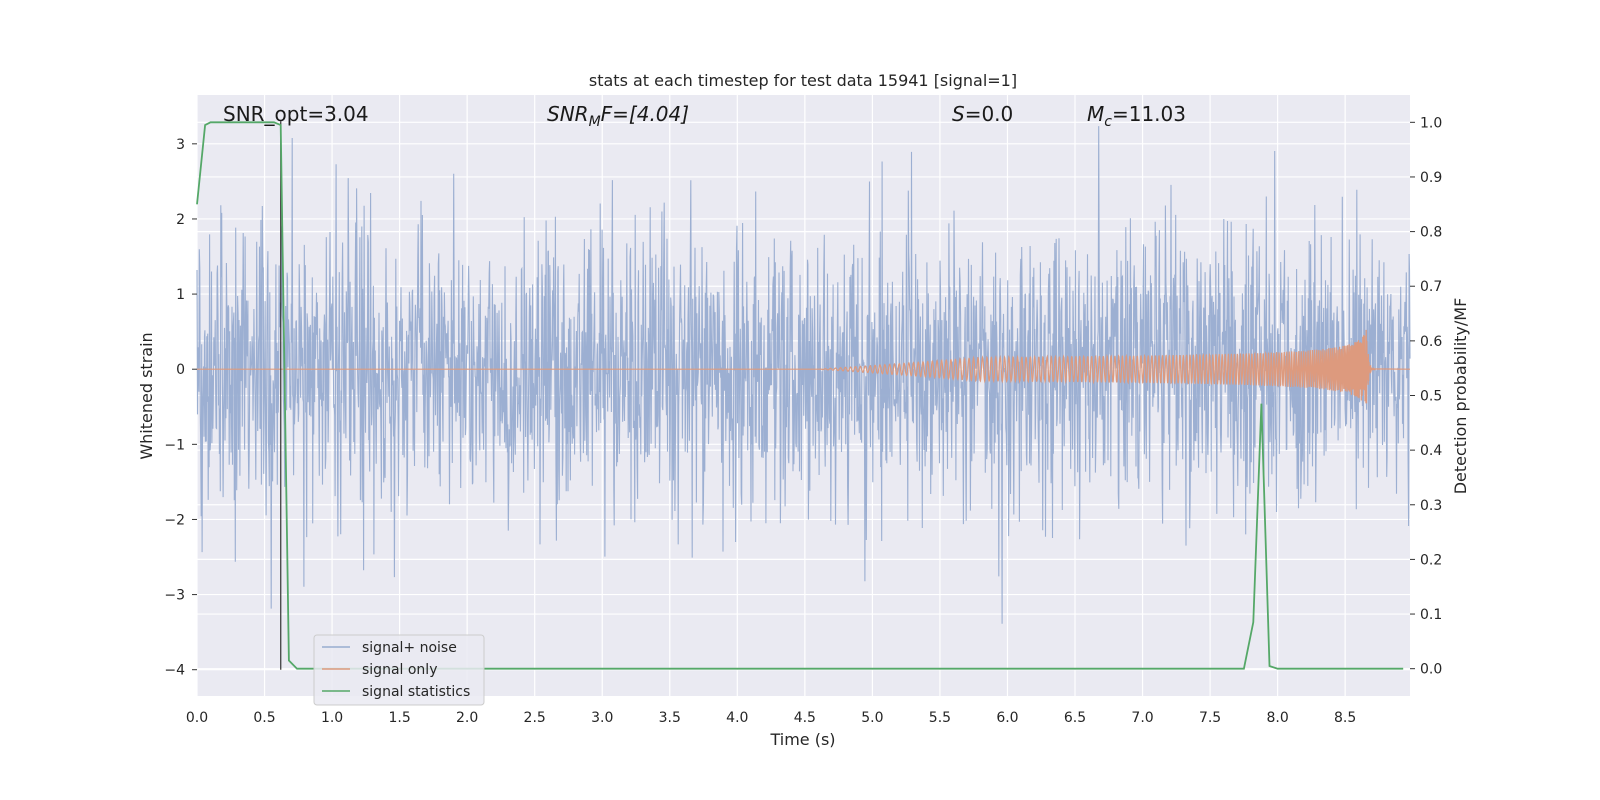  Describe the element at coordinates (958, 114) in the screenshot. I see `s-italic: S` at that location.